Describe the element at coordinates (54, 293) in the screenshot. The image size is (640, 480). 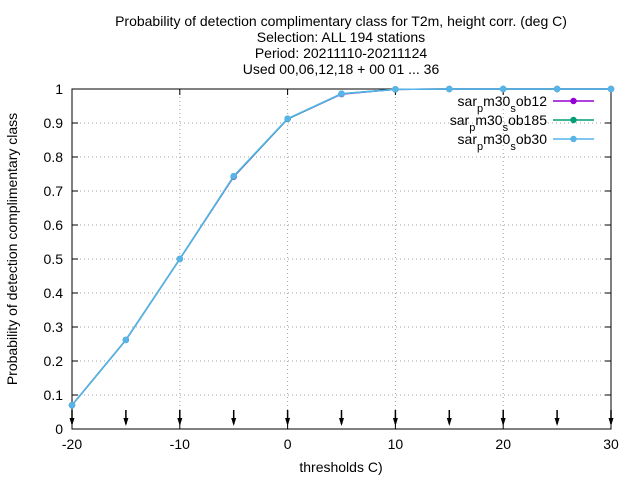
I see `y-tick-label: 0.4` at that location.